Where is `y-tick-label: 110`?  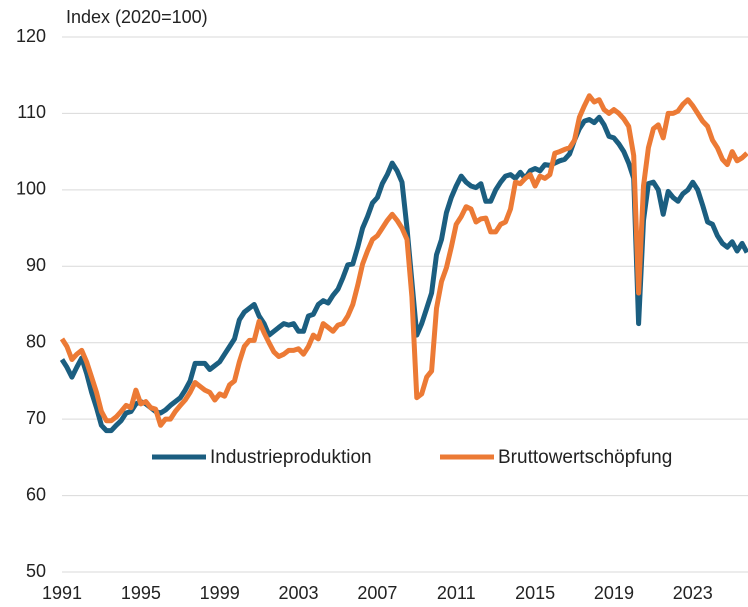 y-tick-label: 110 is located at coordinates (31, 112).